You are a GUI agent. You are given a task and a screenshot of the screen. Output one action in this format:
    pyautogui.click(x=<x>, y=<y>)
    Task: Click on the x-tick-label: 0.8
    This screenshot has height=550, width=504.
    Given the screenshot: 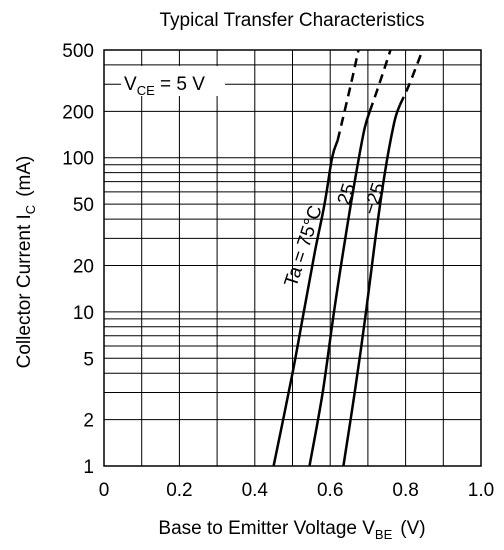 What is the action you would take?
    pyautogui.click(x=405, y=490)
    